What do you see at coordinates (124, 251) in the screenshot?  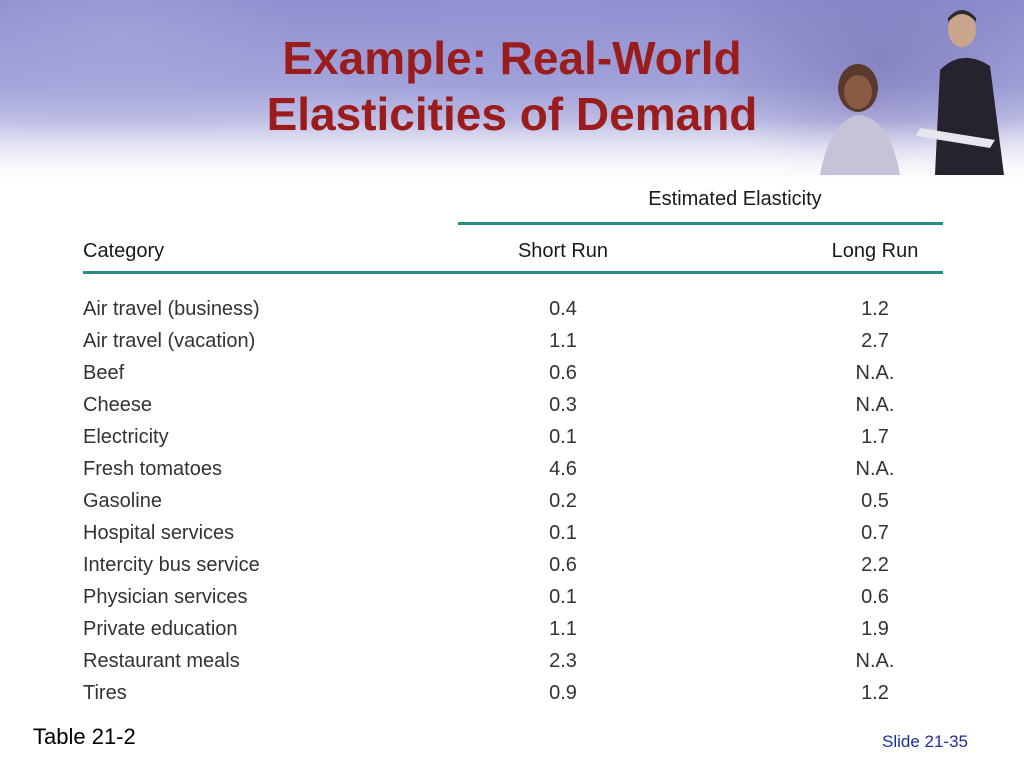 I see `column-header-category: Category` at bounding box center [124, 251].